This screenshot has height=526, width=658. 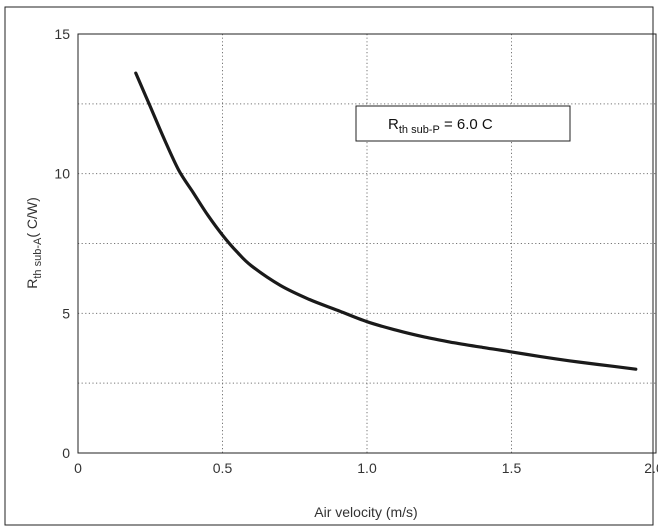 I want to click on annotation-box: Rth sub-P = 6.0 C, so click(x=463, y=123).